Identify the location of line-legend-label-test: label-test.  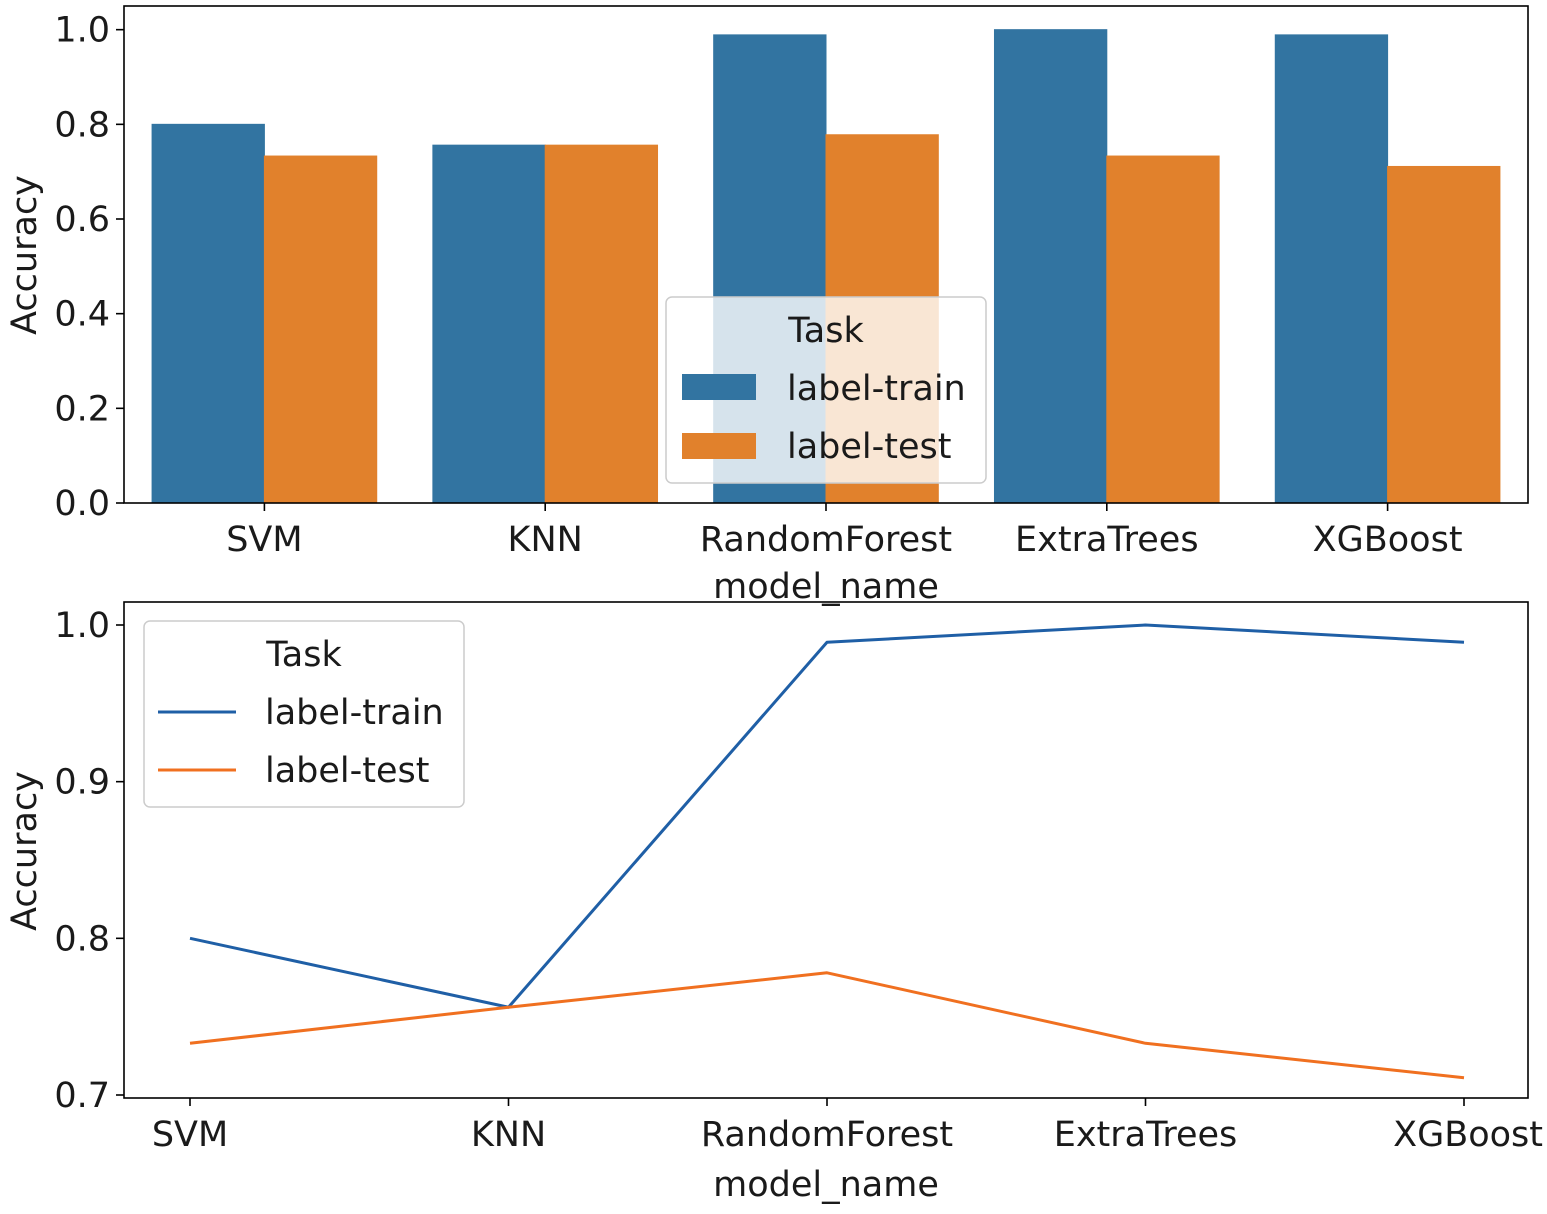
(347, 771).